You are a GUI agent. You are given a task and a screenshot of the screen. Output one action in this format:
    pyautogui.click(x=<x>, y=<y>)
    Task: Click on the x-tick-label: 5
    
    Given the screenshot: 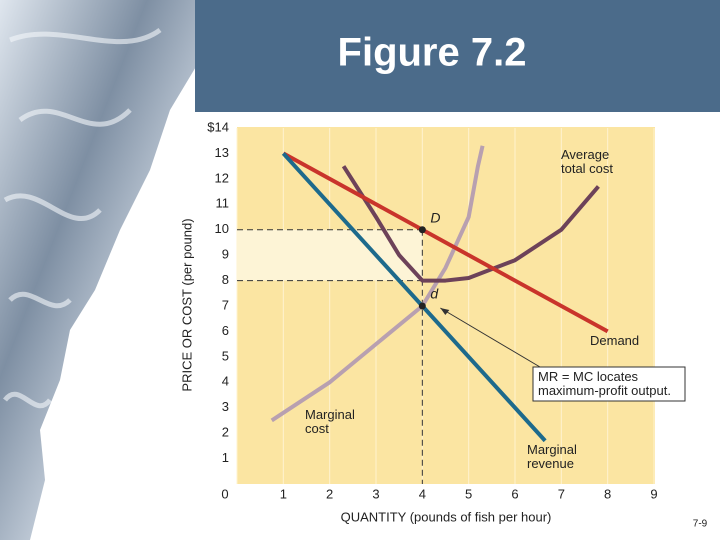 What is the action you would take?
    pyautogui.click(x=468, y=493)
    